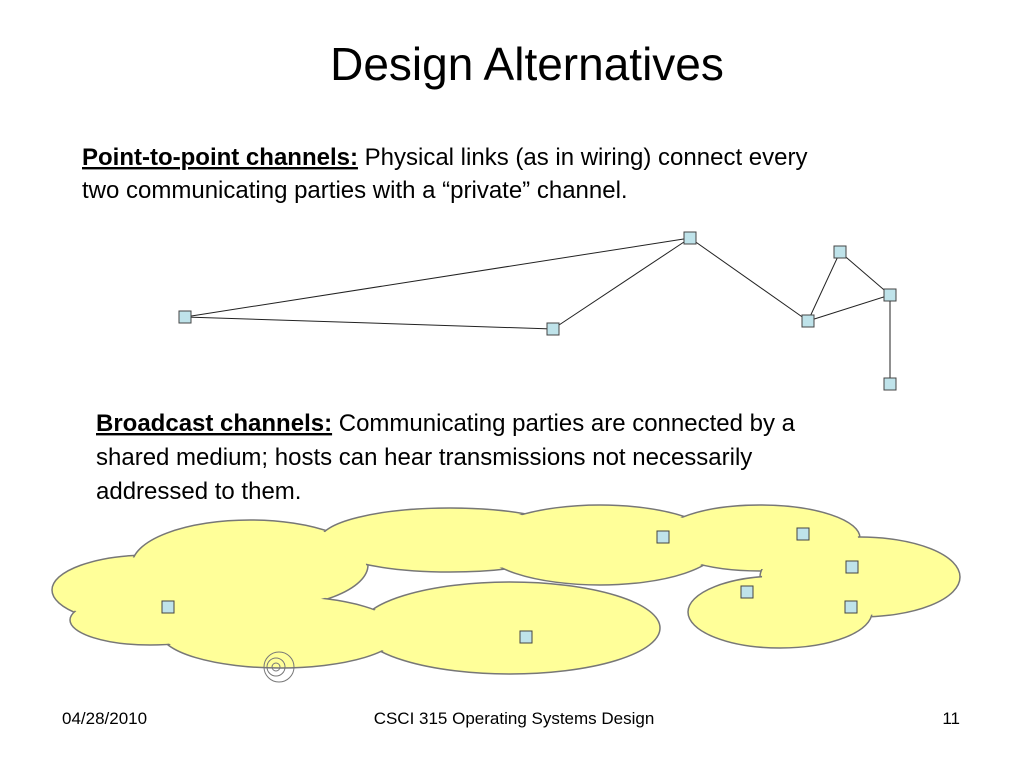  I want to click on lead: Point-to-point channels:, so click(220, 157).